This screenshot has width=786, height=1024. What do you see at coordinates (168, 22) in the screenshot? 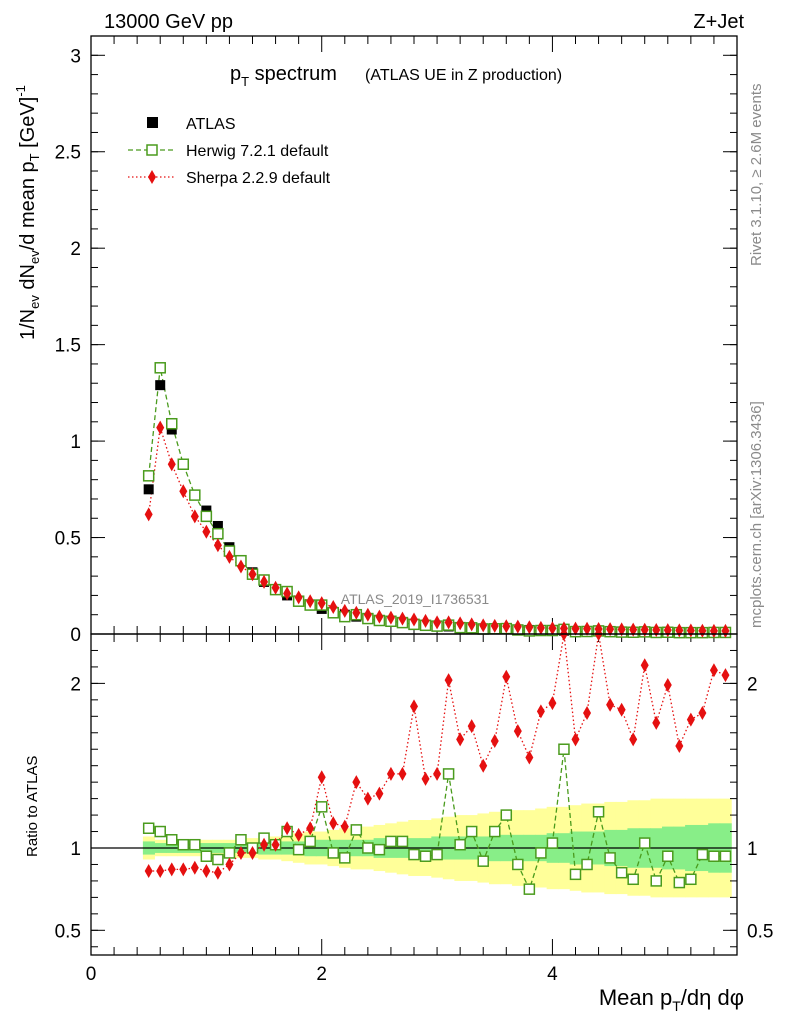
I see `header-energy: 13000 GeV pp` at bounding box center [168, 22].